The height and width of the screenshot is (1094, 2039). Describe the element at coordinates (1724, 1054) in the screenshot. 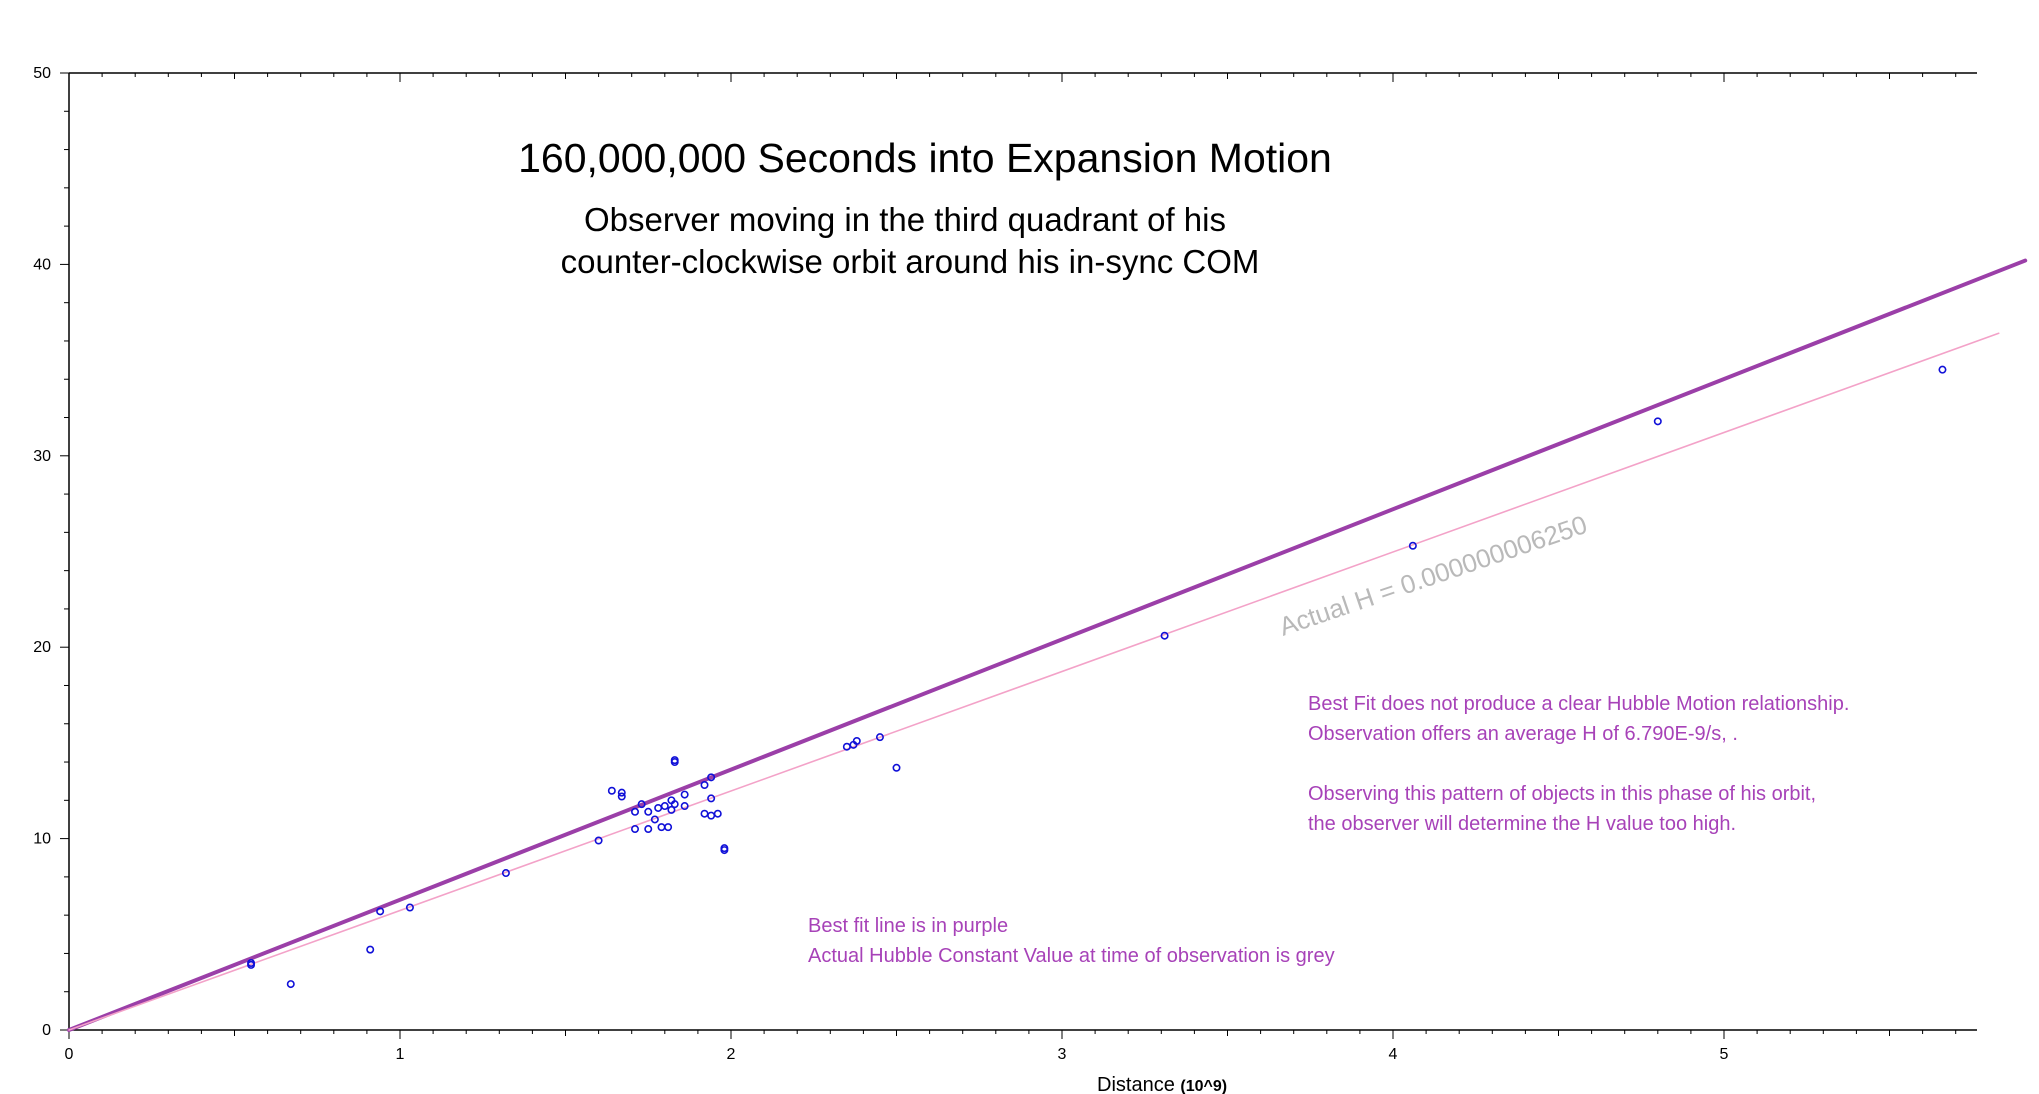

I see `x-tick-label: 5` at that location.